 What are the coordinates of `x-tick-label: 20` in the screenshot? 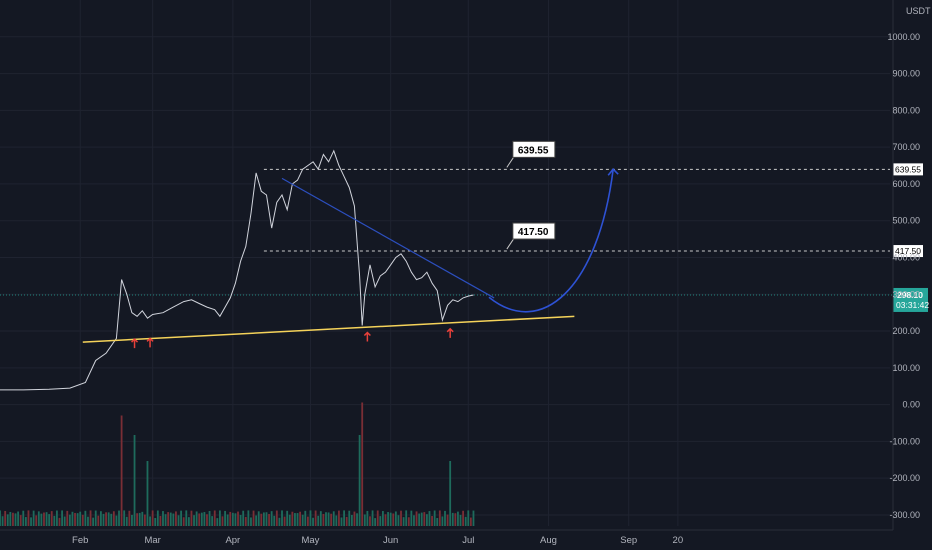 It's located at (678, 540).